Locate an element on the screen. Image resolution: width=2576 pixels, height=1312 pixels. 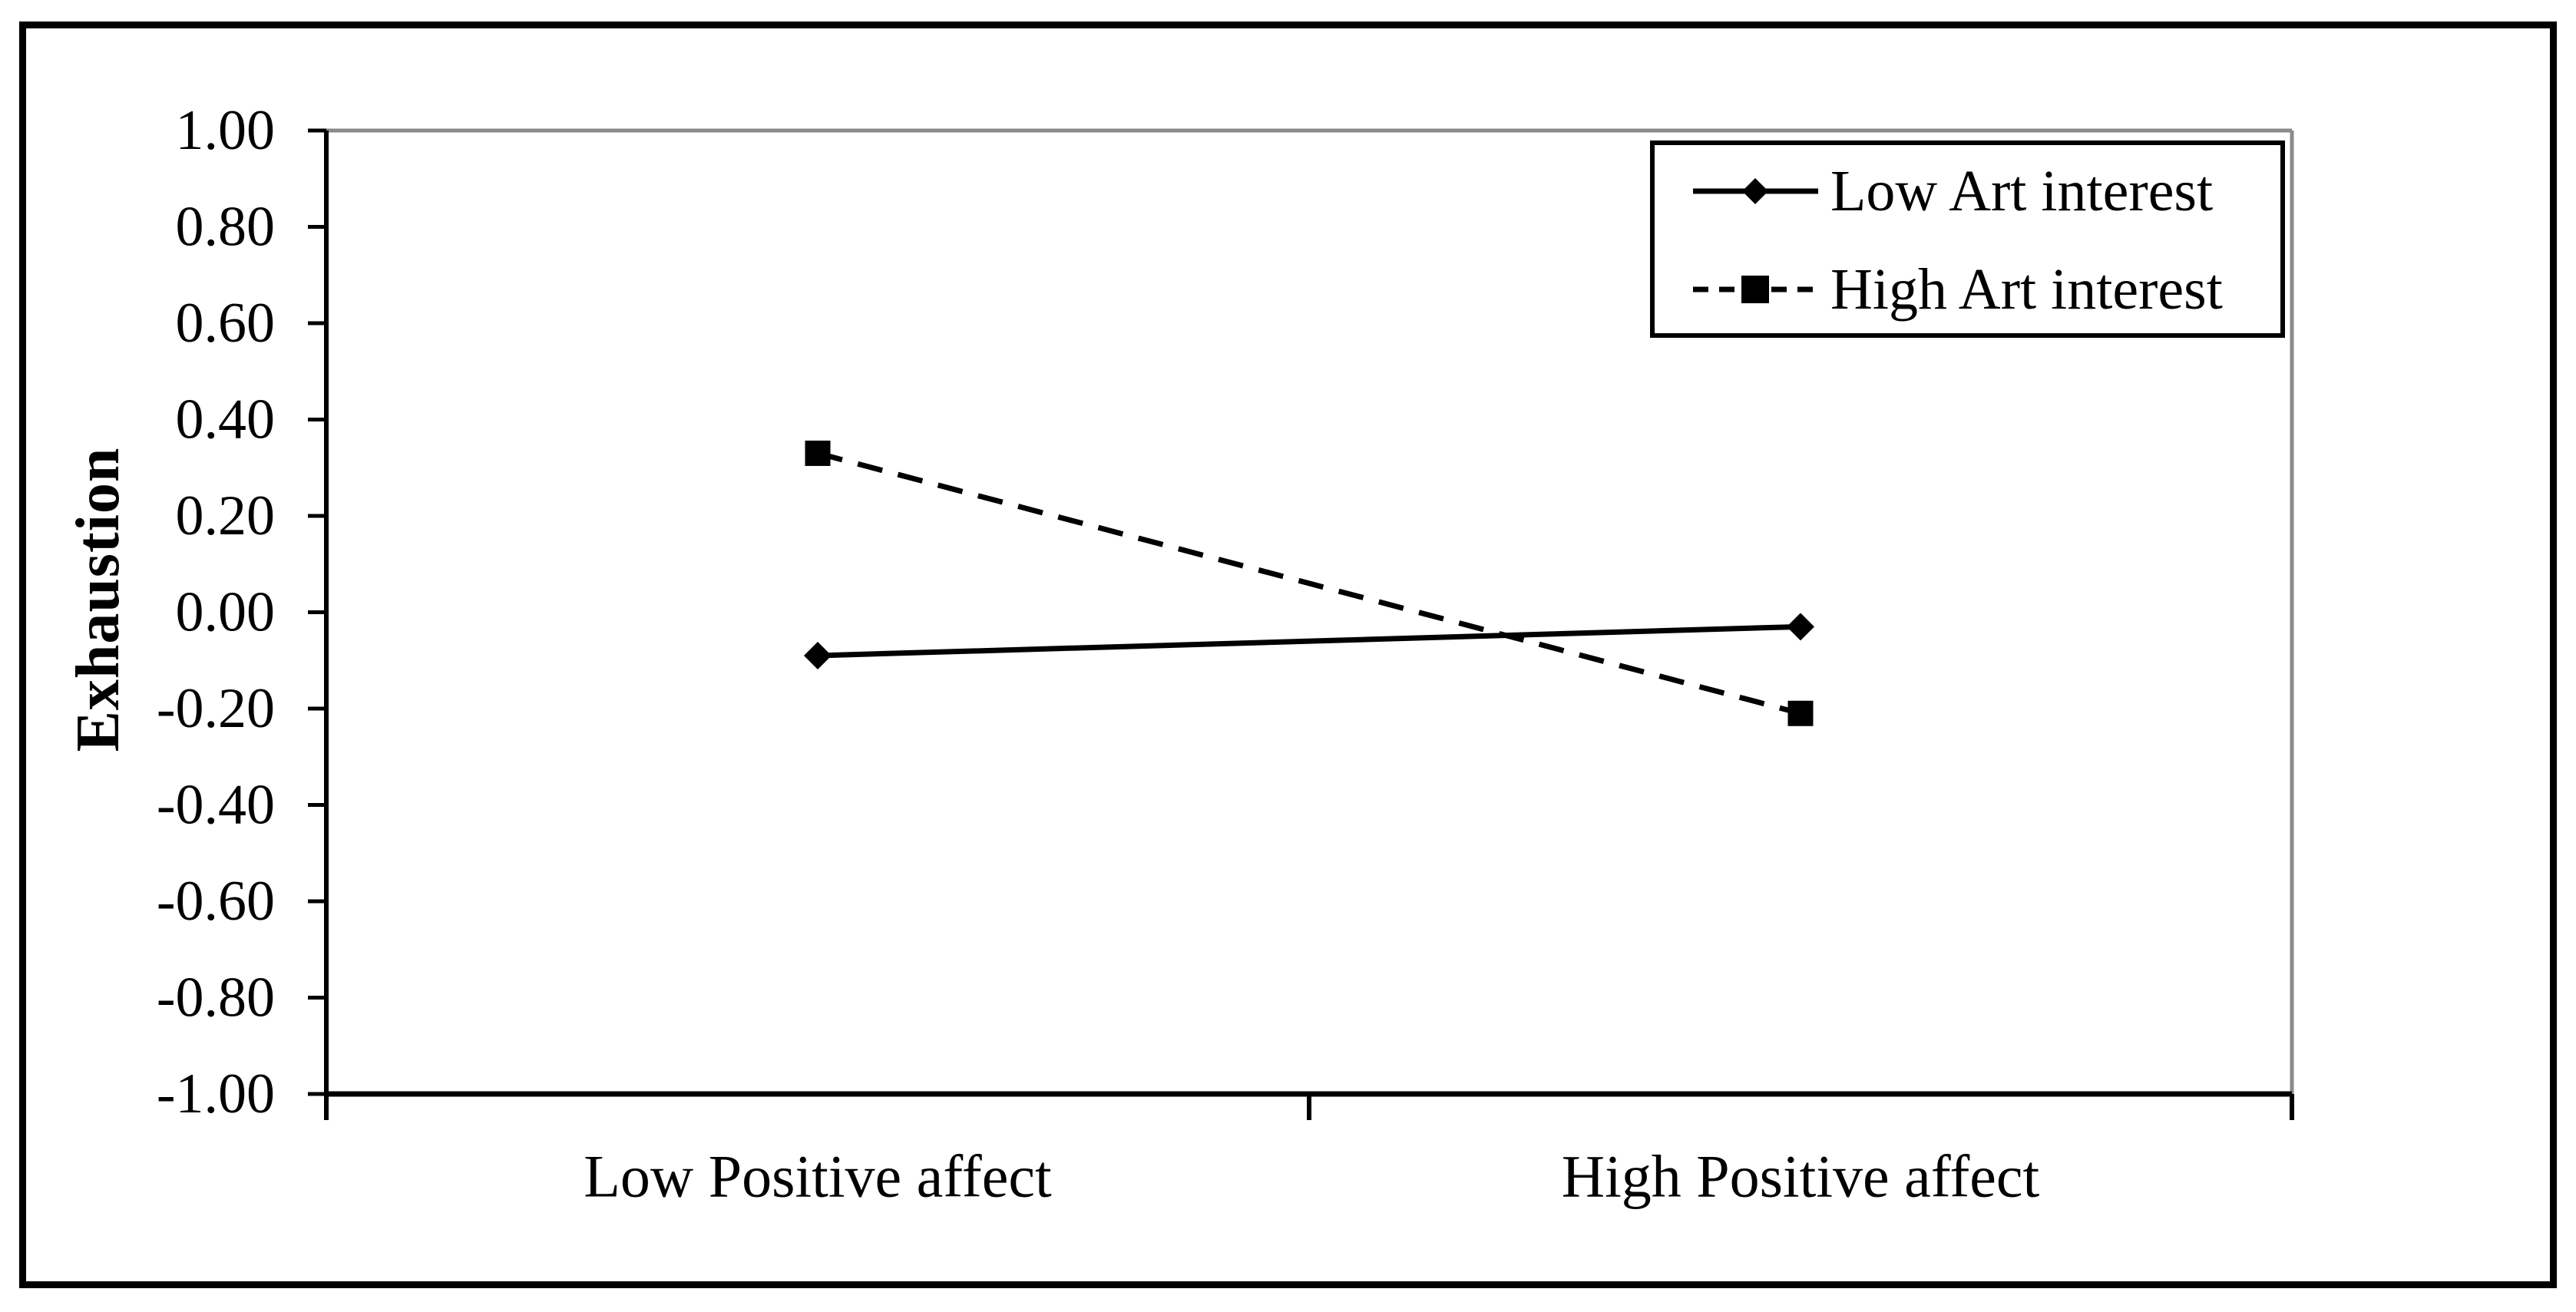
y-tick-label: 0.40 is located at coordinates (226, 419).